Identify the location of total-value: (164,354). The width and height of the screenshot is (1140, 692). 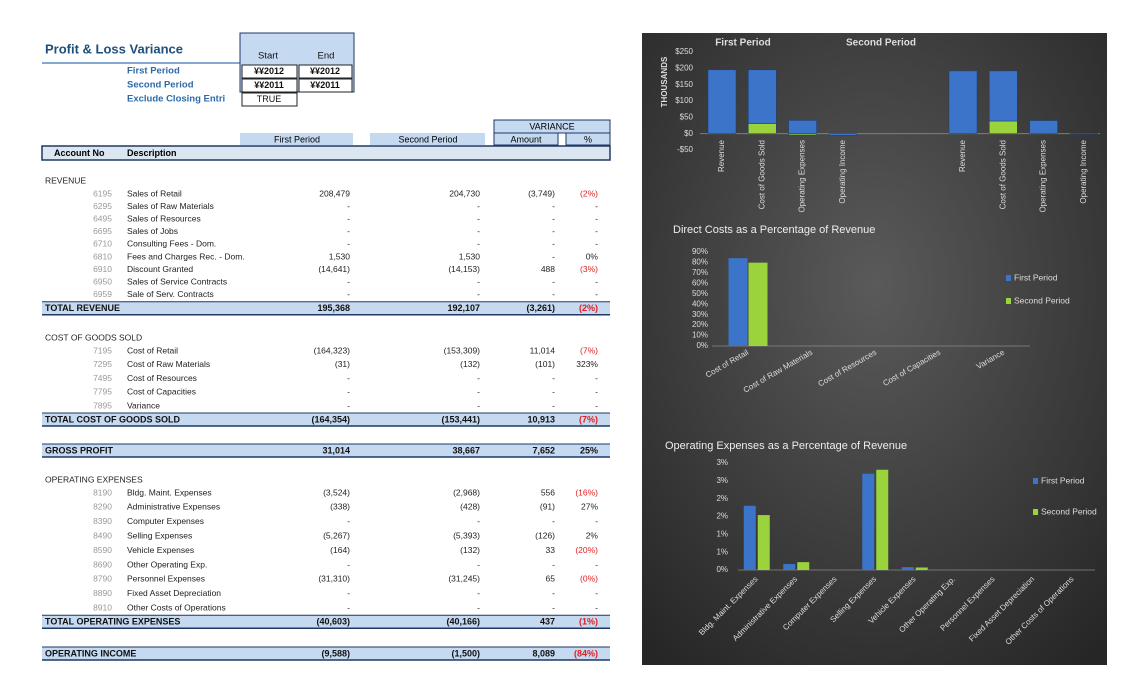
(330, 419).